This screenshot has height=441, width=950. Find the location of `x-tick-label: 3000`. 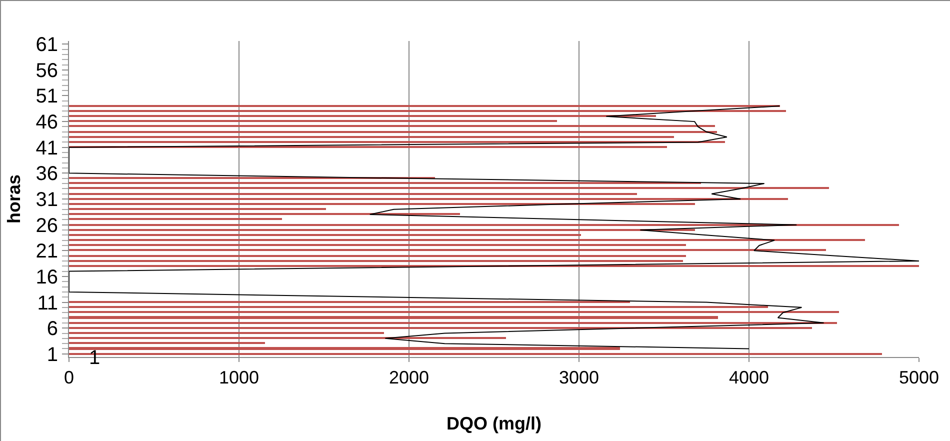

x-tick-label: 3000 is located at coordinates (579, 378).